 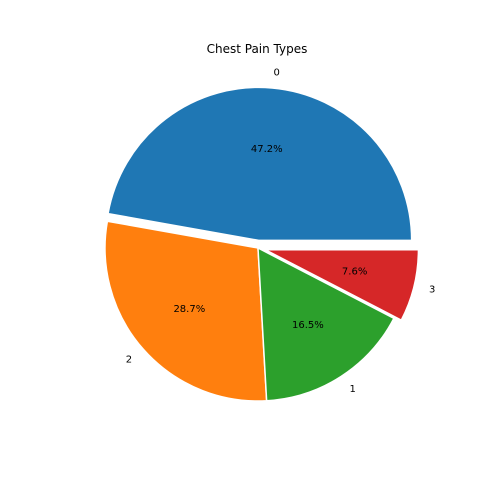 What do you see at coordinates (353, 389) in the screenshot?
I see `slice-label-1: 1` at bounding box center [353, 389].